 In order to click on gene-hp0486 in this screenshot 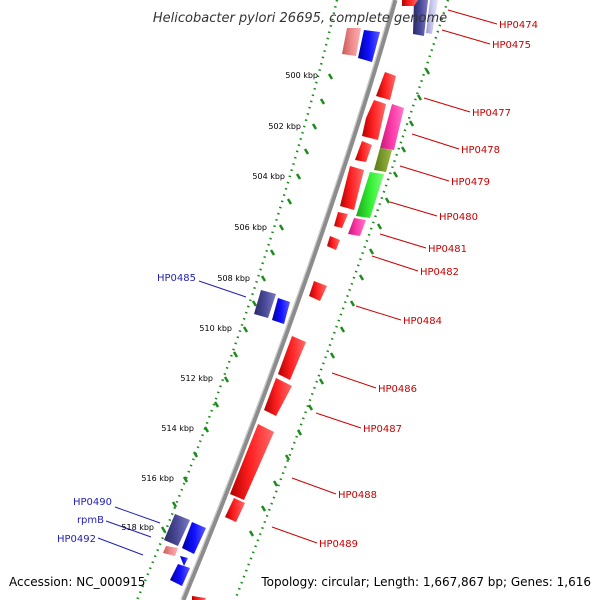, I will do `click(292, 358)`.